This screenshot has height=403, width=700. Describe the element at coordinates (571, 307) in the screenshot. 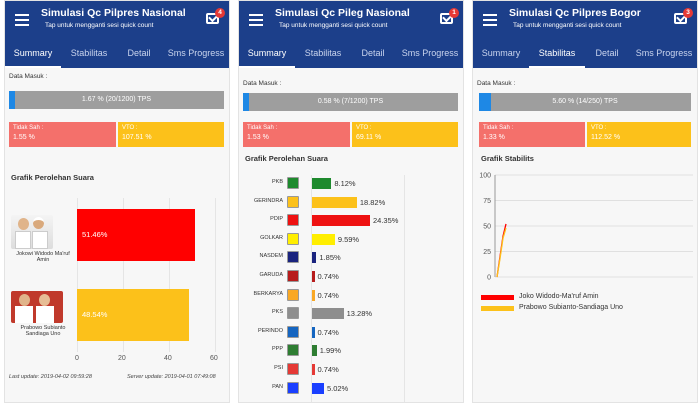

I see `legend-label-2: Prabowo Subianto-Sandiaga Uno` at that location.